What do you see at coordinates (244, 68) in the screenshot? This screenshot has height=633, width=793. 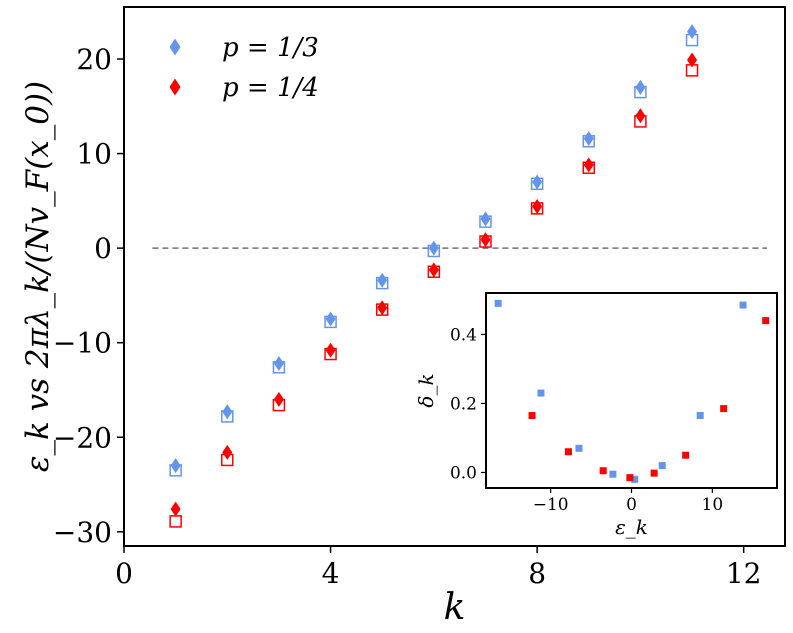 I see `legend: p = 1/3 p = 1/4` at bounding box center [244, 68].